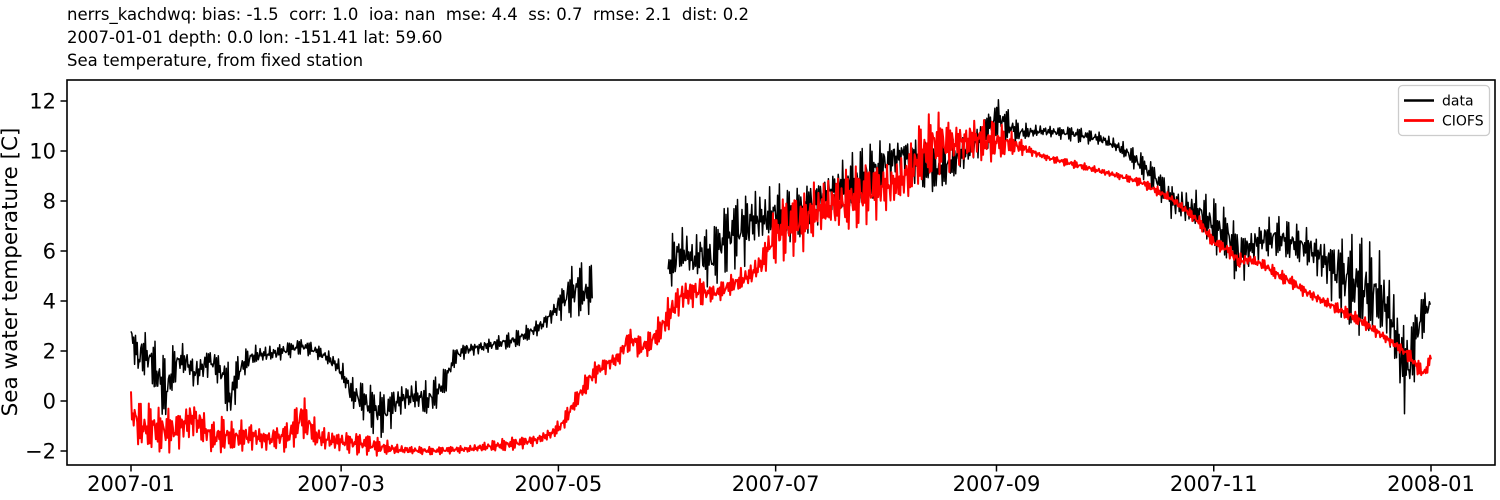 This screenshot has height=500, width=1500. What do you see at coordinates (46, 277) in the screenshot?
I see `y-axis-ticks: −2 0 2 4 6 8 10 12` at bounding box center [46, 277].